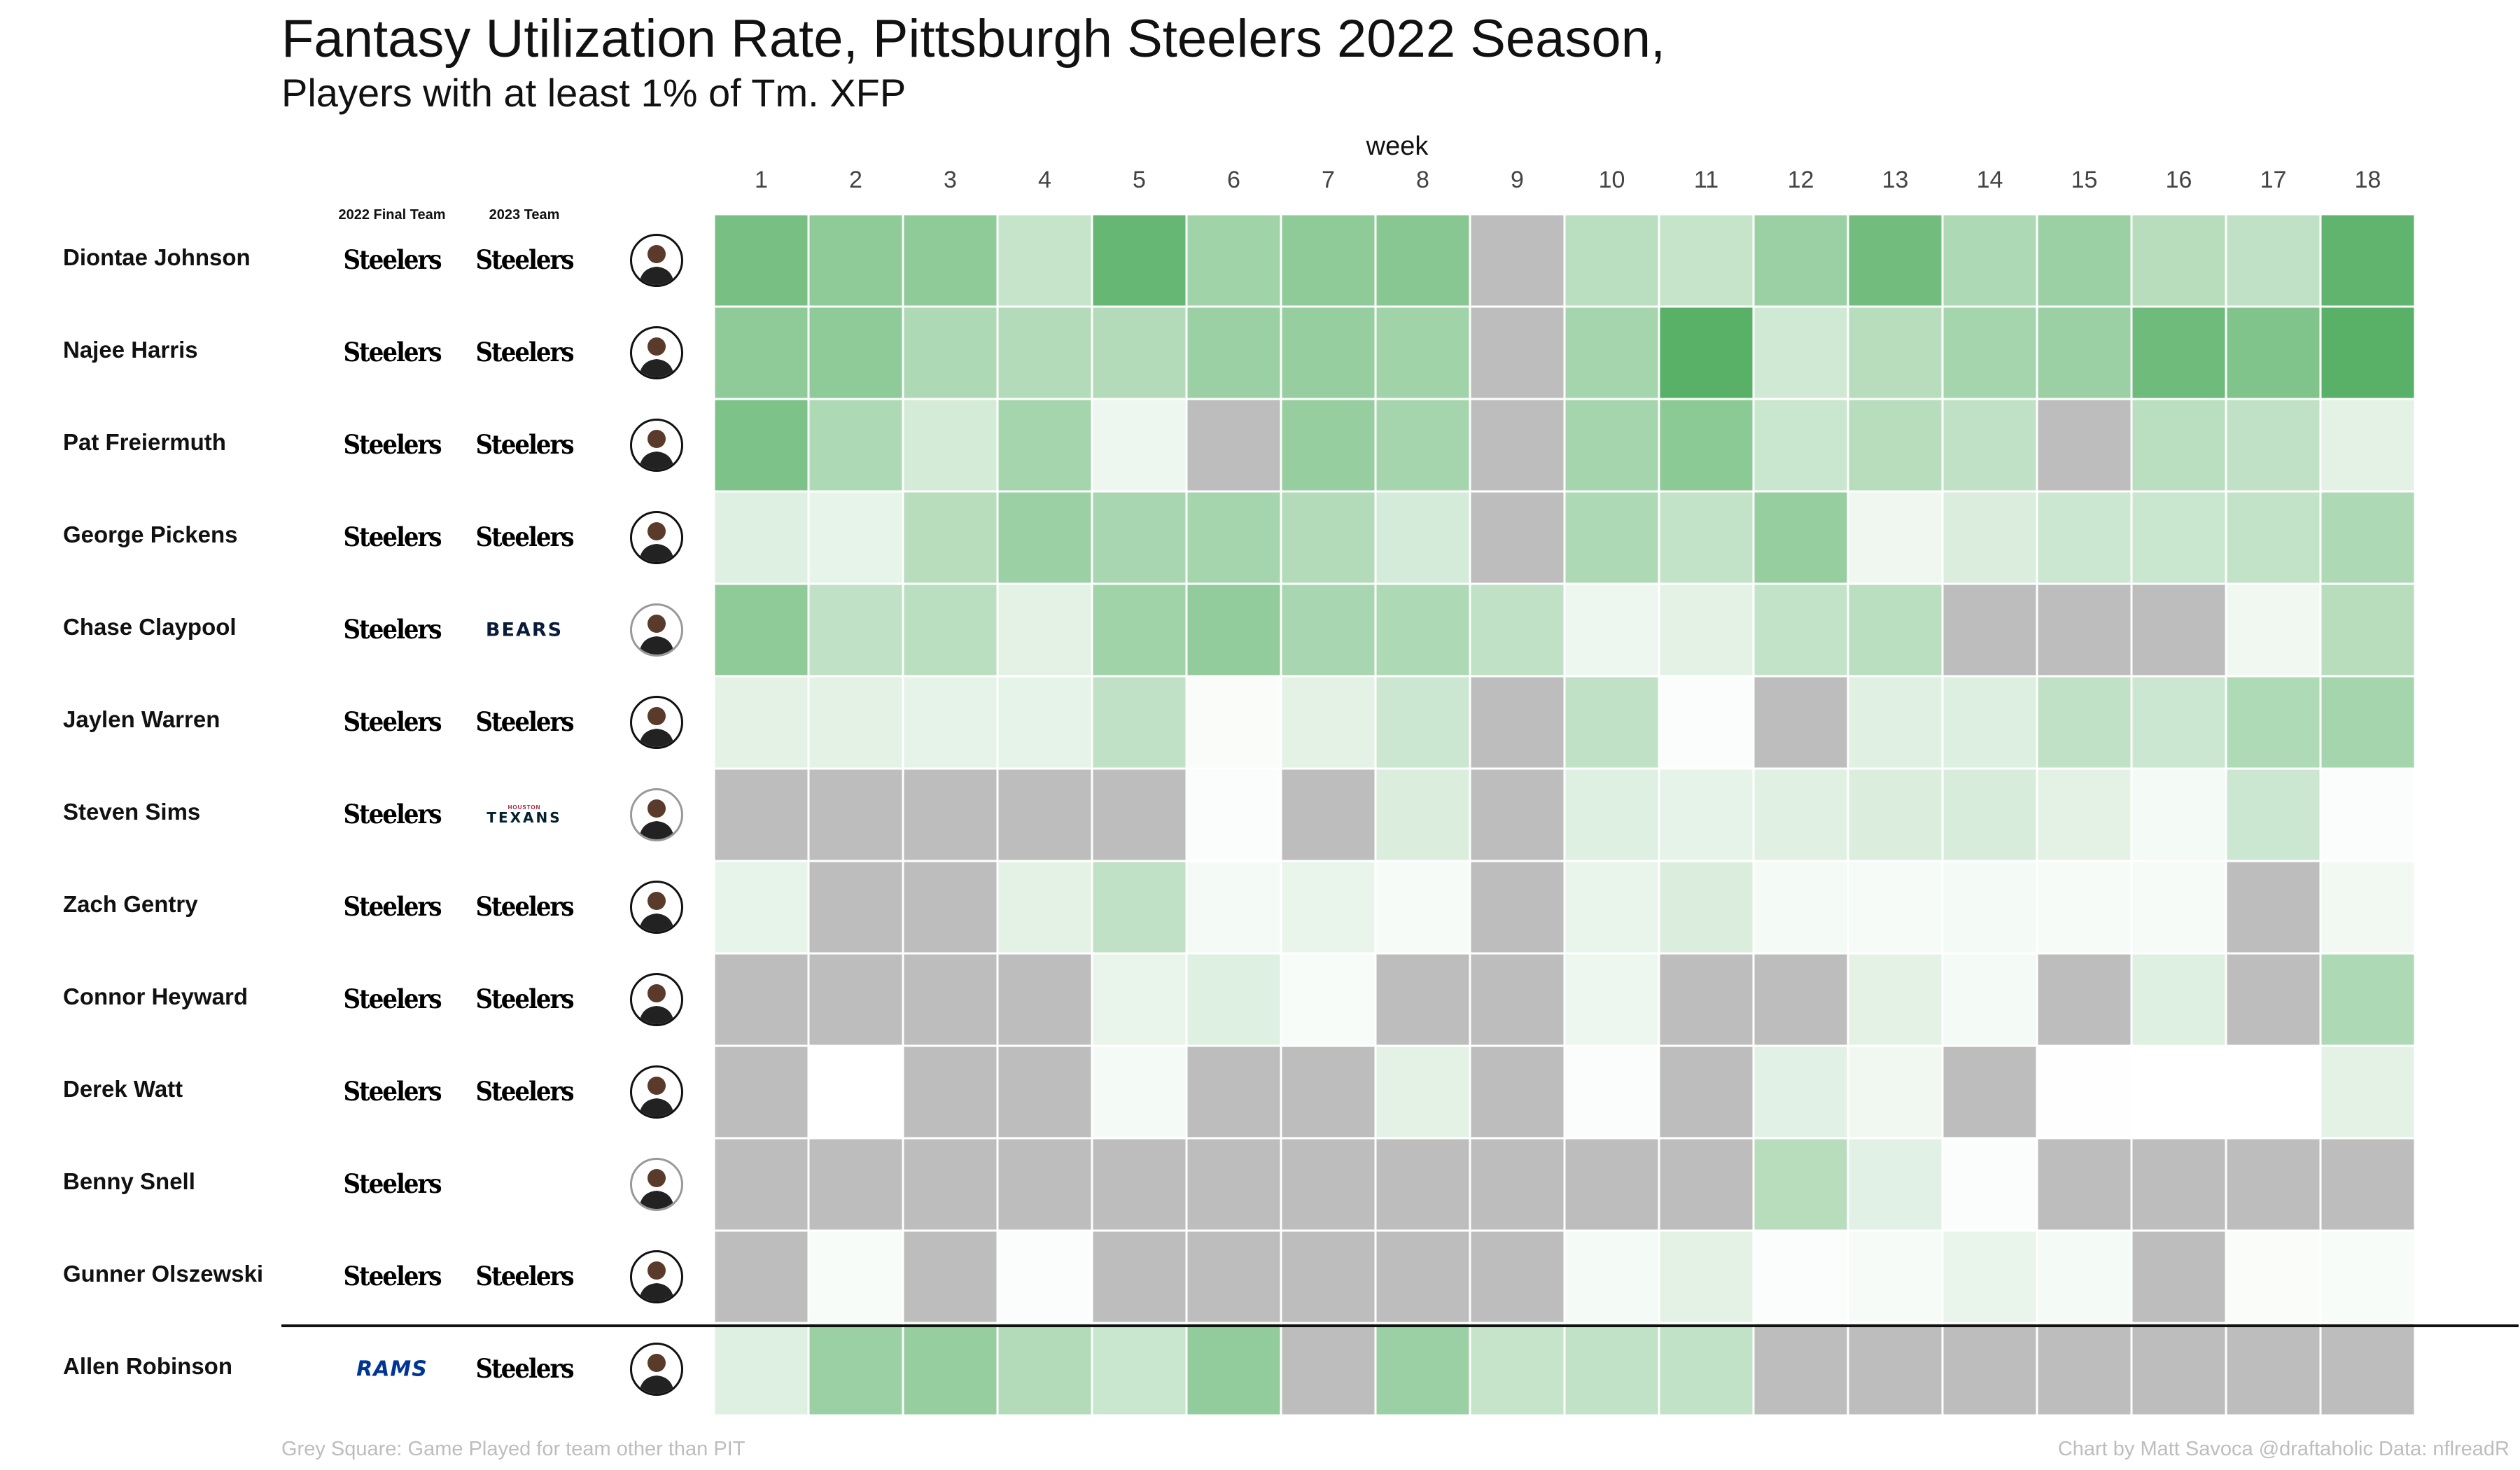 This screenshot has width=2520, height=1470. I want to click on week-tick-18: 18, so click(2367, 180).